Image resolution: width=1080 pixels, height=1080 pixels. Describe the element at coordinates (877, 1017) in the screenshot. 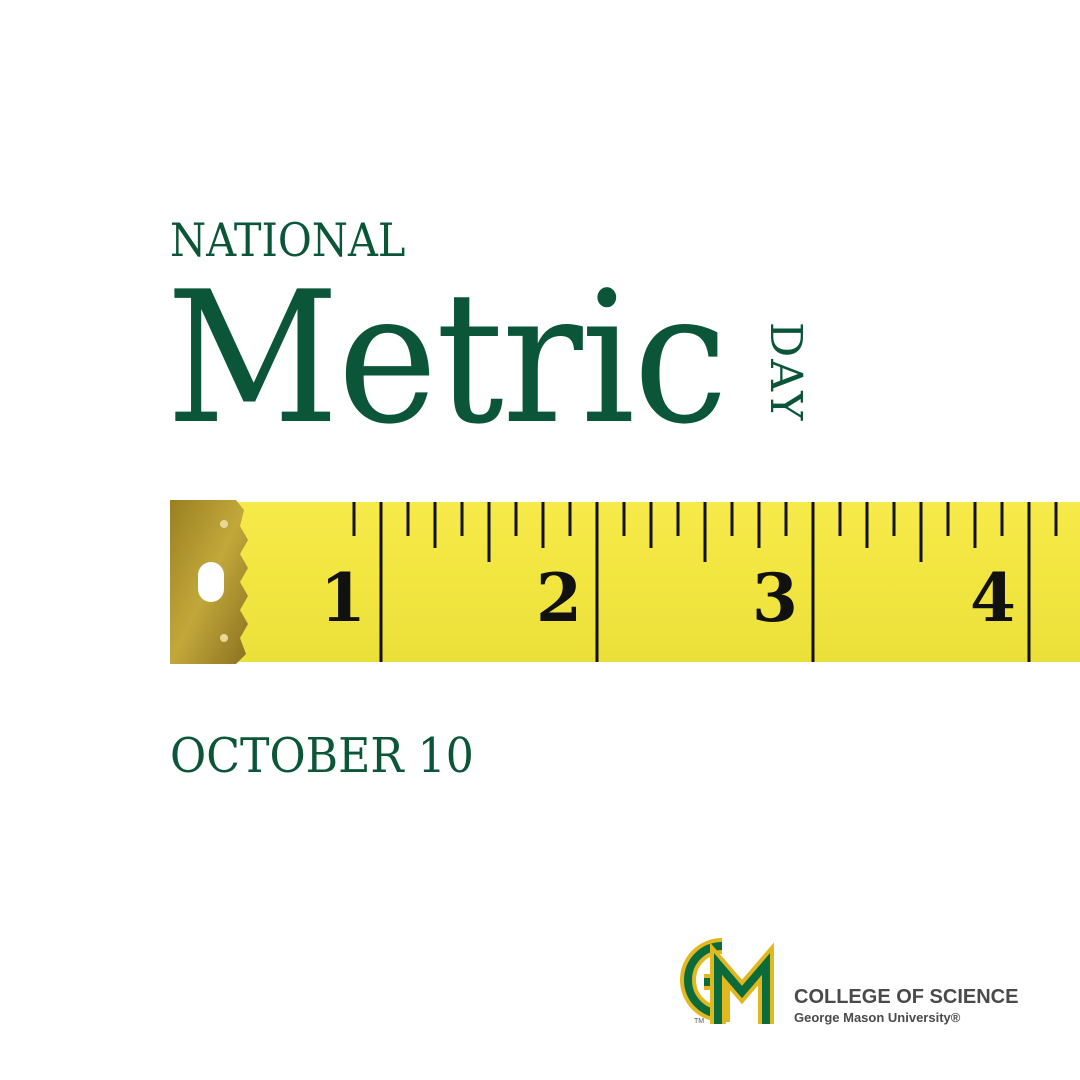

I see `university-name: George Mason University®` at that location.